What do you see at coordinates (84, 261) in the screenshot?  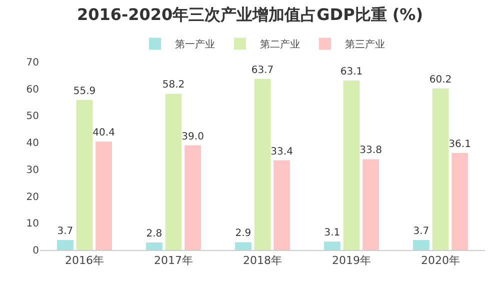 I see `x-tick-label: 2016年` at bounding box center [84, 261].